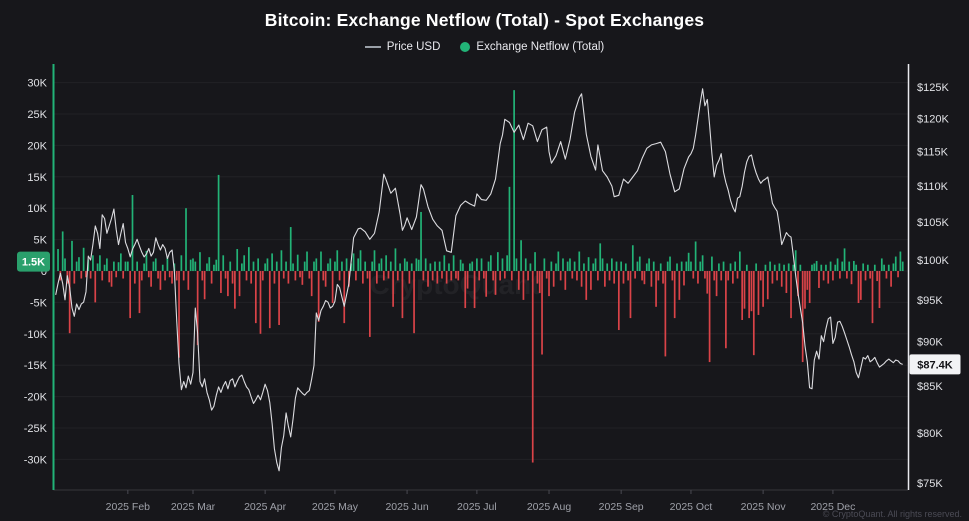  I want to click on svg-text: -15K, so click(36, 366).